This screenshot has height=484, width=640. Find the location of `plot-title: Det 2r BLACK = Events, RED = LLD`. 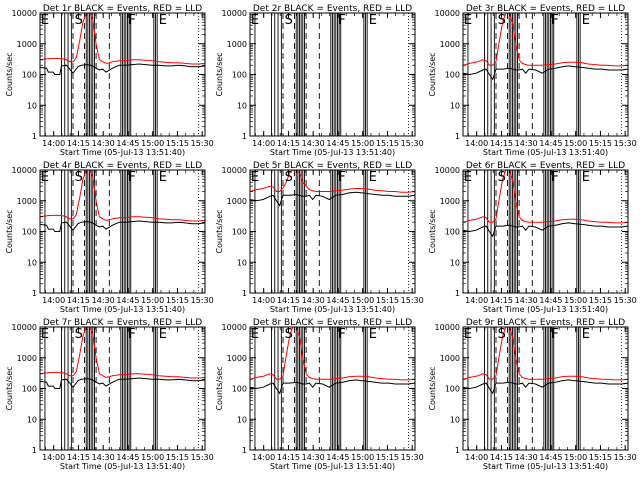

plot-title: Det 2r BLACK = Events, RED = LLD is located at coordinates (332, 9).